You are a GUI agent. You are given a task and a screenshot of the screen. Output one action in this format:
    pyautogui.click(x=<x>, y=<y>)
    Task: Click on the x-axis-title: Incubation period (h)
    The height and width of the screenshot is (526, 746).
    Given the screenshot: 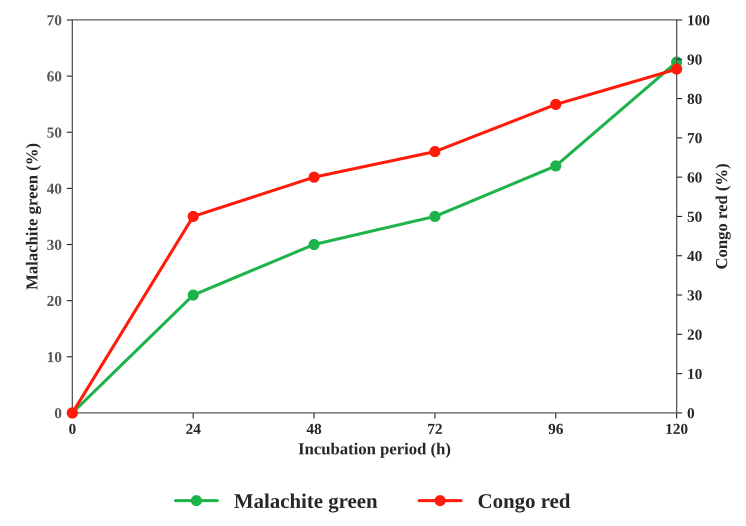 What is the action you would take?
    pyautogui.click(x=374, y=450)
    